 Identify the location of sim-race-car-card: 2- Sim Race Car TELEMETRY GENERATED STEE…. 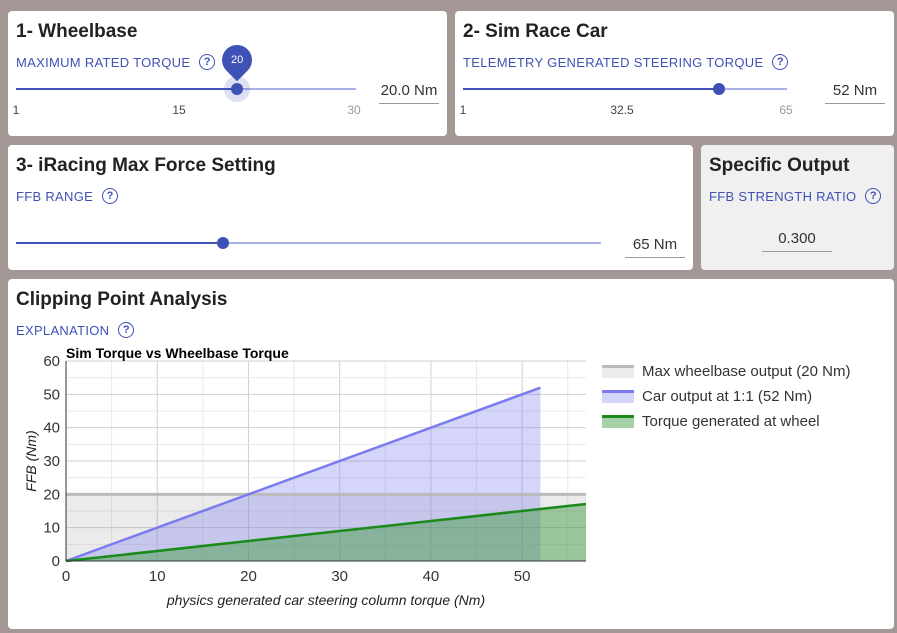
(674, 73).